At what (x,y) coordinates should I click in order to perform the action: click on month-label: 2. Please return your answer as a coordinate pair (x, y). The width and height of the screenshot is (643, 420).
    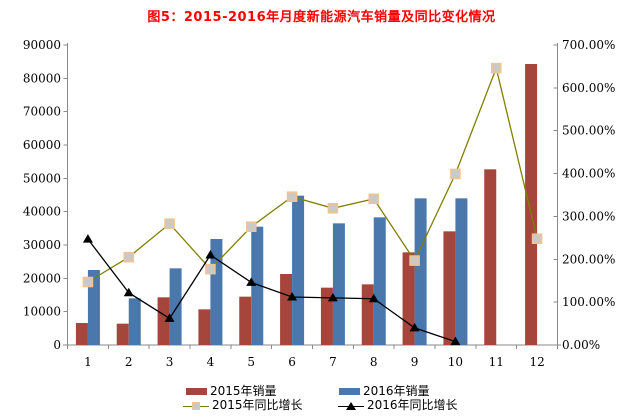
    Looking at the image, I should click on (129, 362).